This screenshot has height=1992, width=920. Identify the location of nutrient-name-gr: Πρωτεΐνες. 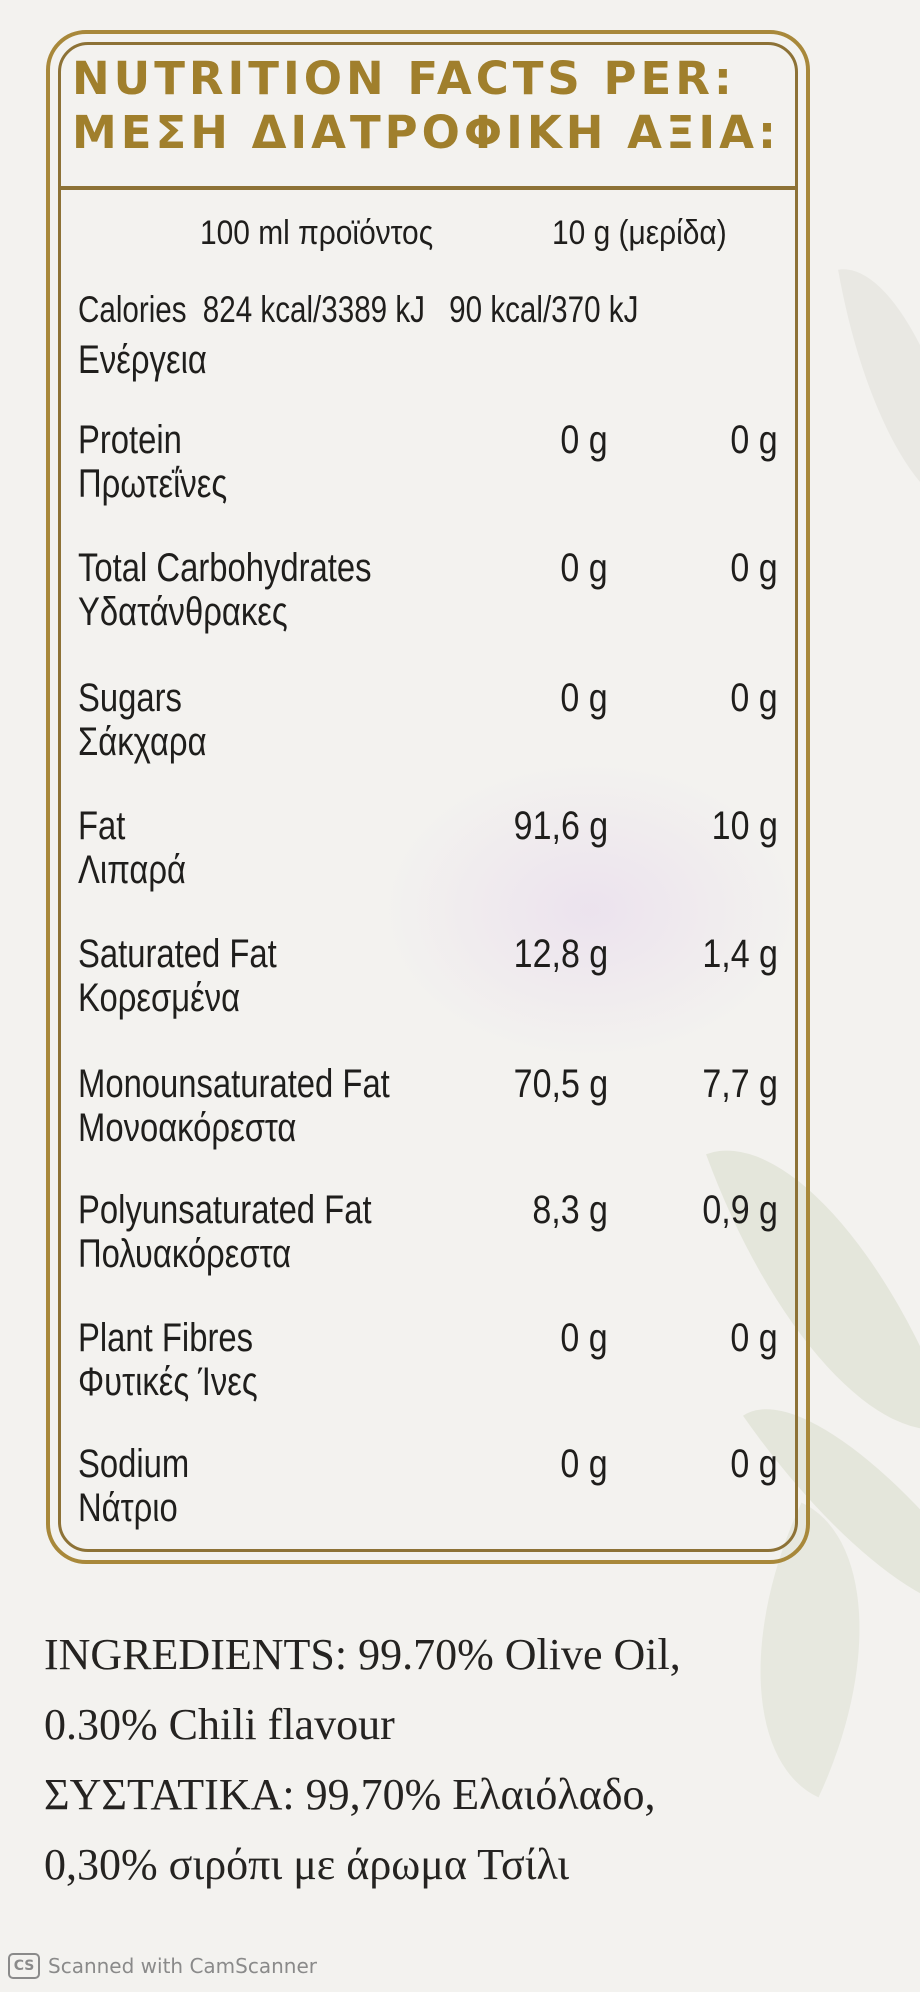
(153, 484).